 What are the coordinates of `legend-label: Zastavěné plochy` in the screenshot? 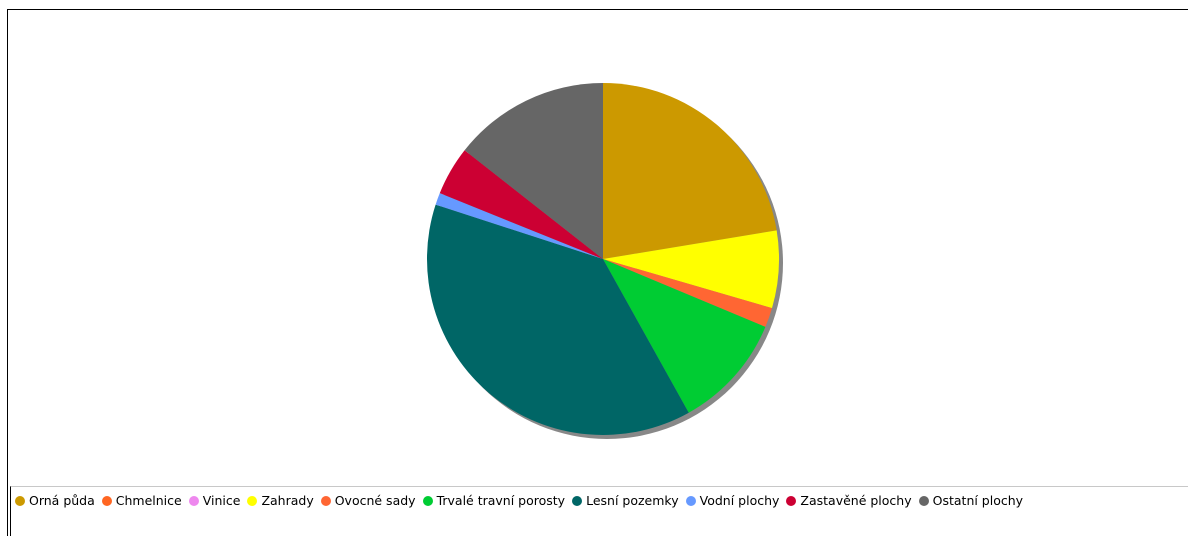 It's located at (855, 501).